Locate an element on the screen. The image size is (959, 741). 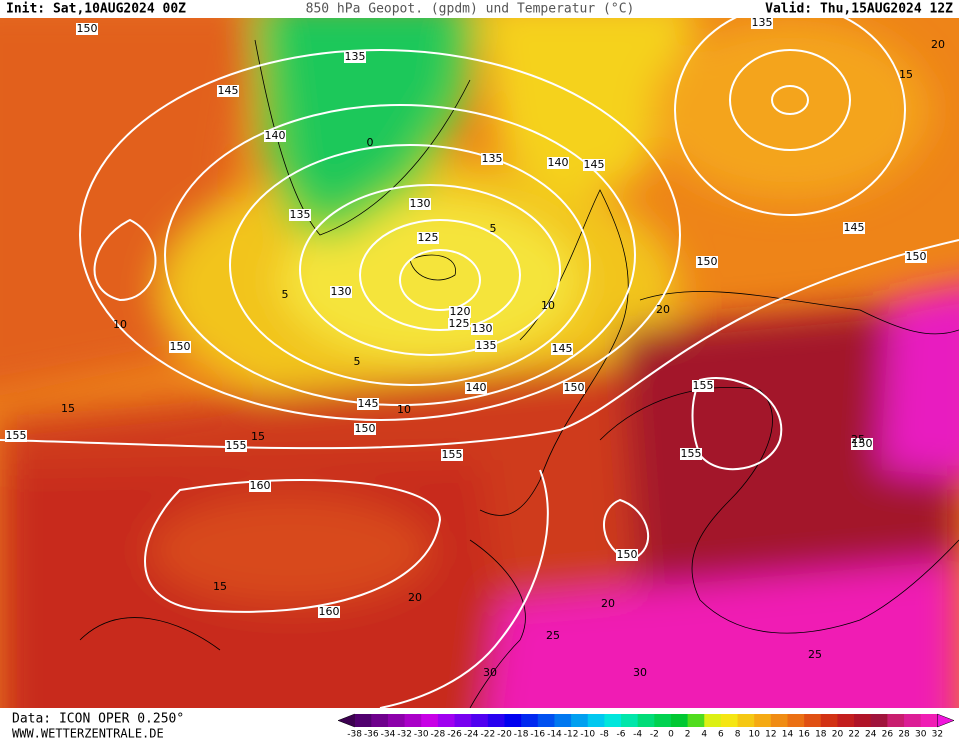
colorbar-label: 12 is located at coordinates (770, 735).